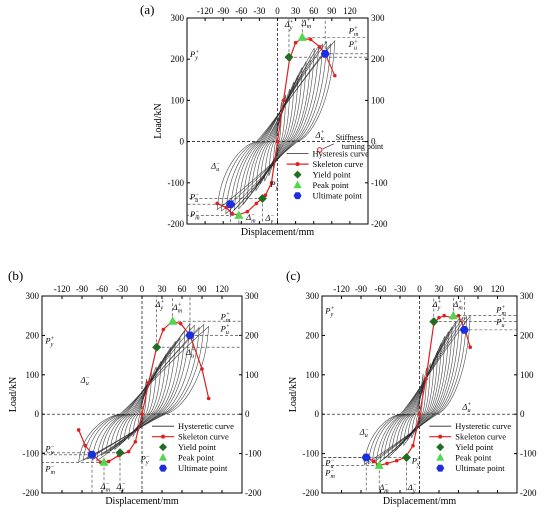 The image size is (550, 524). What do you see at coordinates (483, 426) in the screenshot?
I see `legend-entry: Hysteretic curve` at bounding box center [483, 426].